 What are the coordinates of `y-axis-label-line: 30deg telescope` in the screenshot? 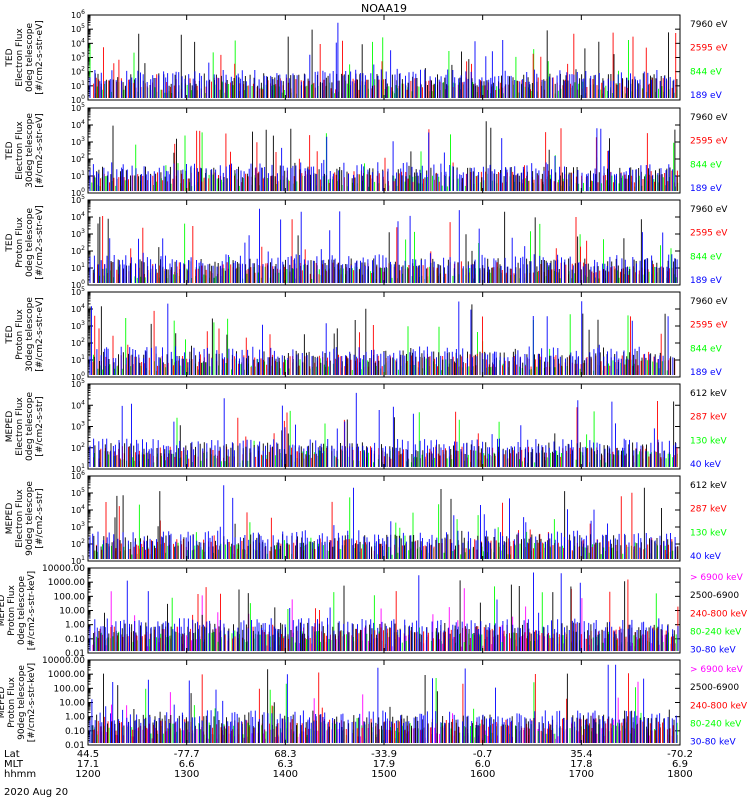 It's located at (30, 150).